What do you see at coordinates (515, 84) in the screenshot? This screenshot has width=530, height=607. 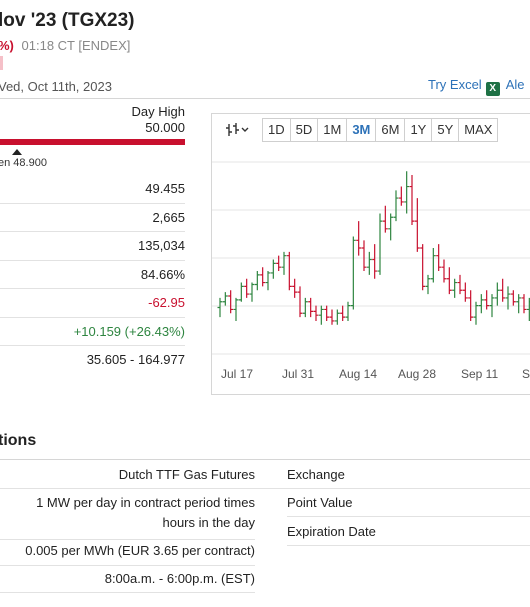 I see `alerts-link: Ale` at bounding box center [515, 84].